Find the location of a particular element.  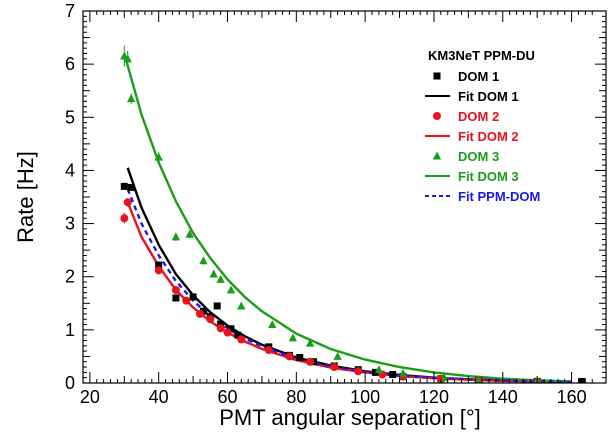

y-tick-label: 2 is located at coordinates (70, 277).